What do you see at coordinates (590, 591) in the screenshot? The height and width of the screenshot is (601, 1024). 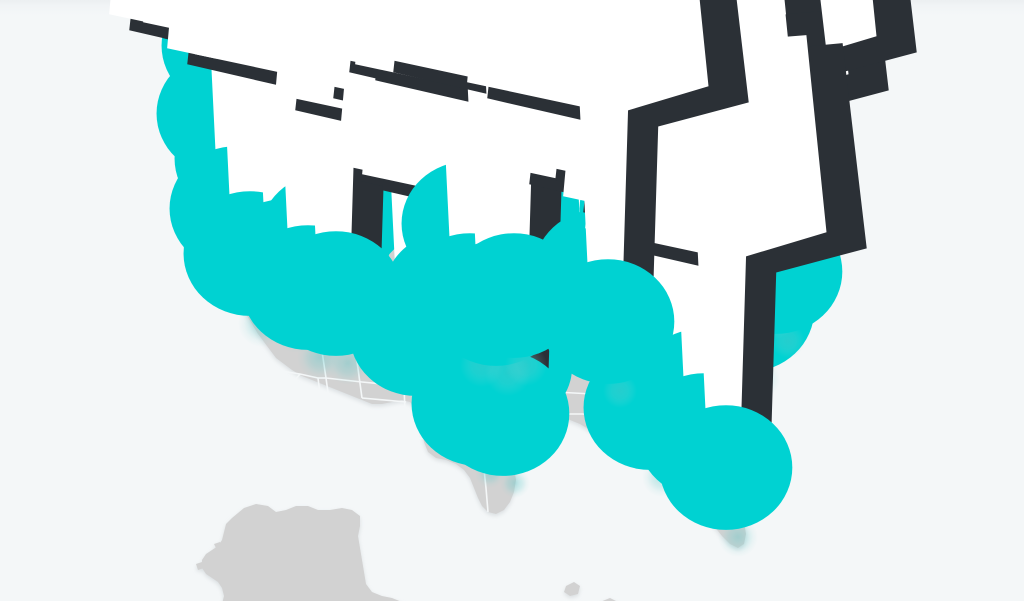 I see `hawaii-land` at bounding box center [590, 591].